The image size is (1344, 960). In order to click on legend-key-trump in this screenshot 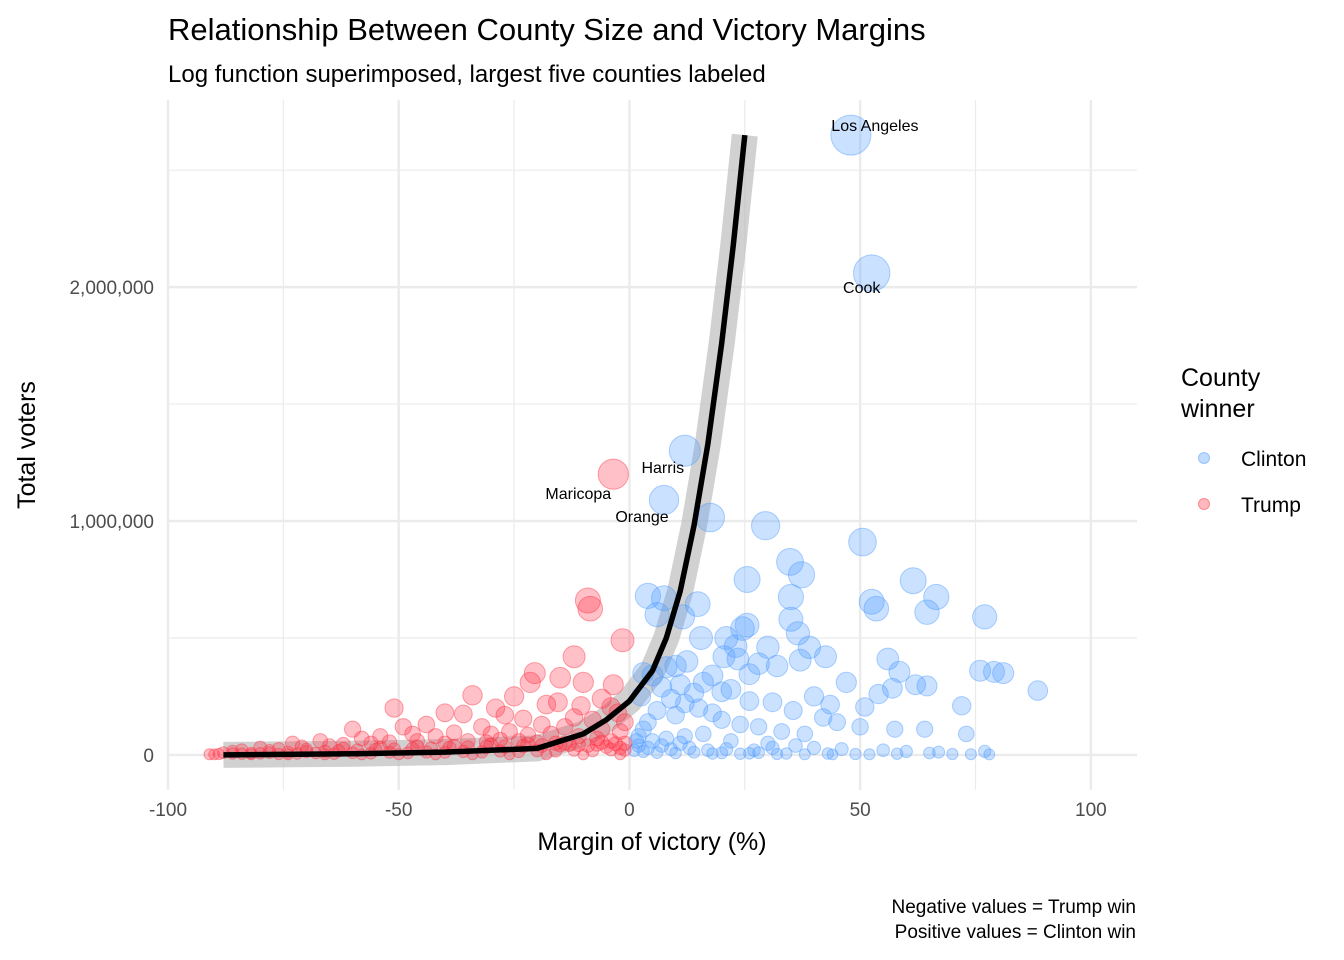, I will do `click(1204, 504)`.